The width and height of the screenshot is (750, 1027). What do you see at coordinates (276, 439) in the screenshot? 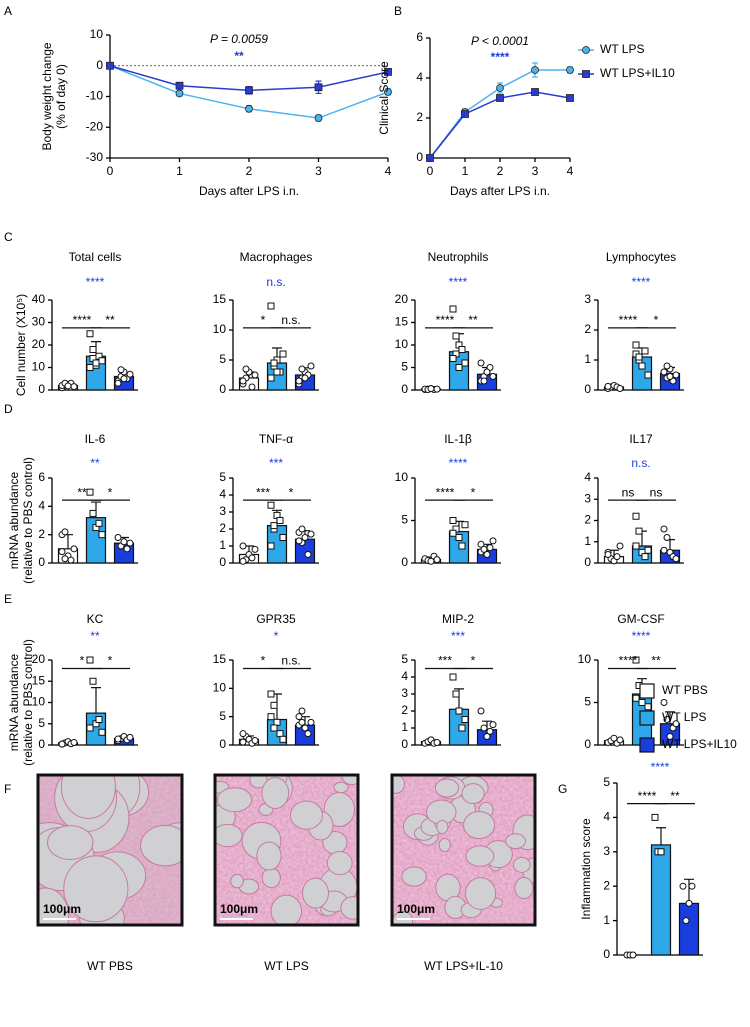
I see `chart-title: TNF-α` at bounding box center [276, 439].